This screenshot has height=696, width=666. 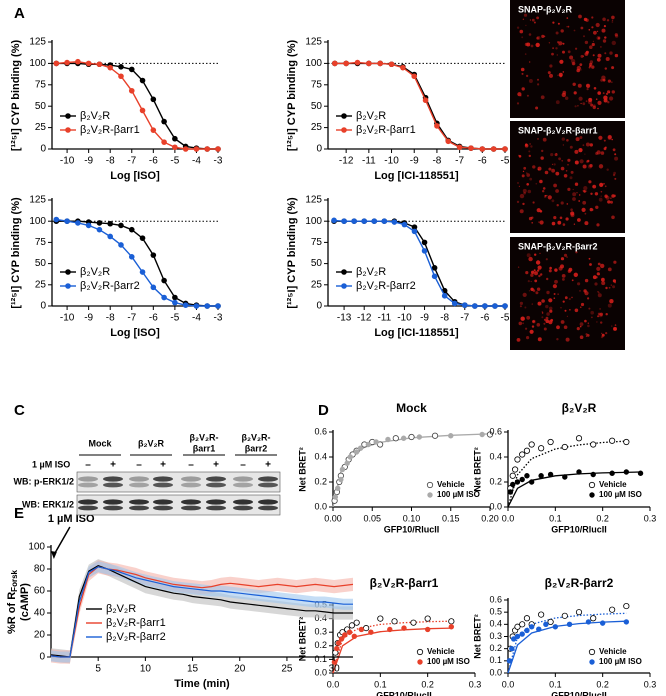 I want to click on lane-group-label: Mock, so click(x=100, y=443).